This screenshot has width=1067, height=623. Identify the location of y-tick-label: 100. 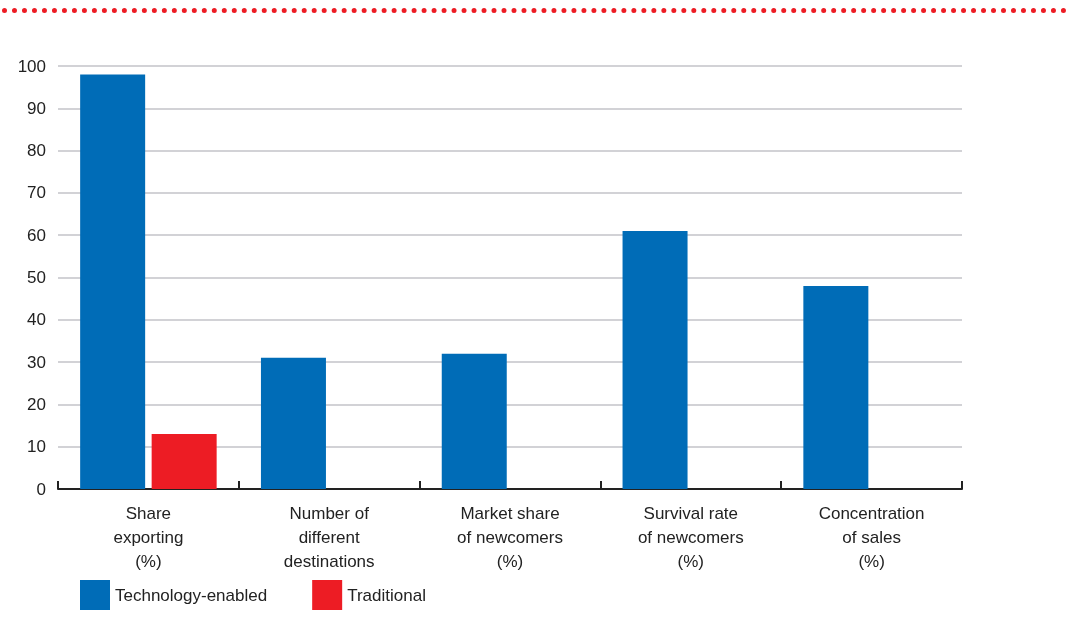
(31, 66).